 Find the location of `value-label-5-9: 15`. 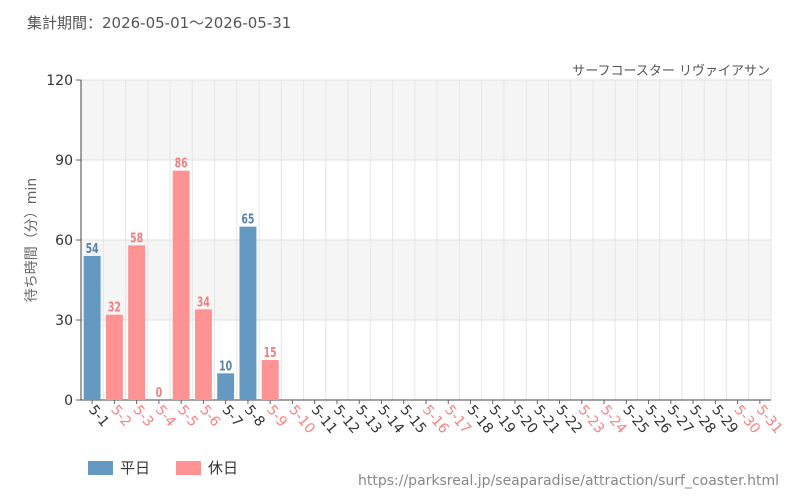

value-label-5-9: 15 is located at coordinates (270, 352).